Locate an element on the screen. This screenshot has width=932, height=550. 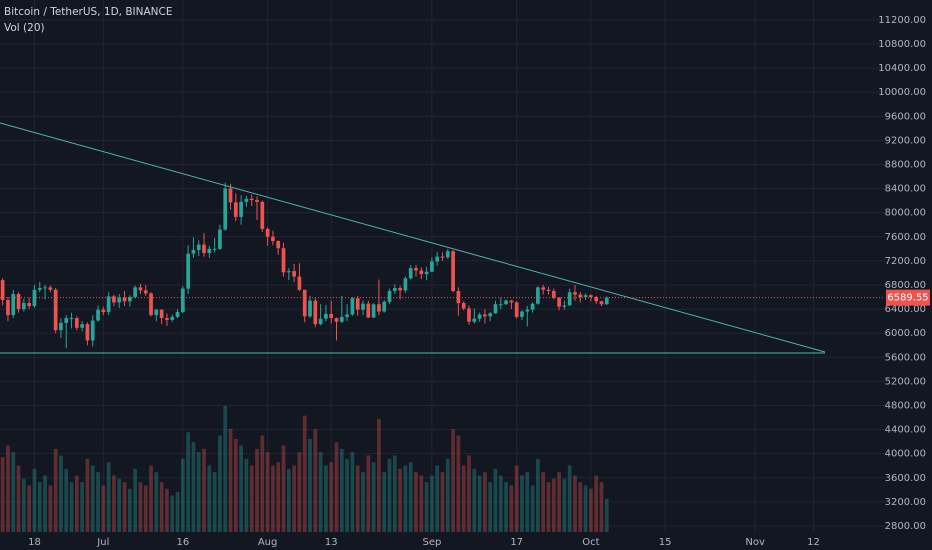
y-tick-label: 4000.00 is located at coordinates (905, 454).